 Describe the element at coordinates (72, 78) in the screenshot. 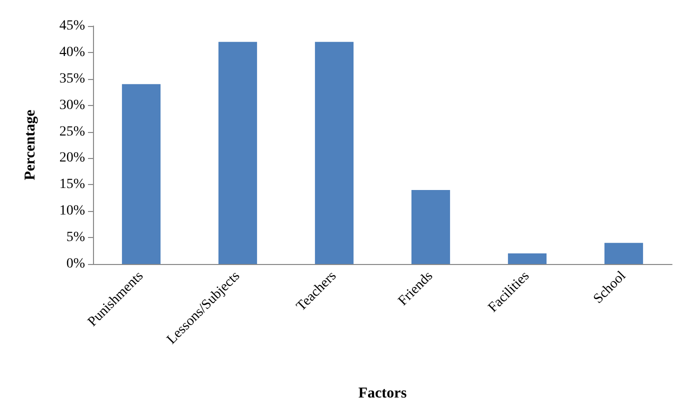

I see `y-tick-label: 35%` at that location.